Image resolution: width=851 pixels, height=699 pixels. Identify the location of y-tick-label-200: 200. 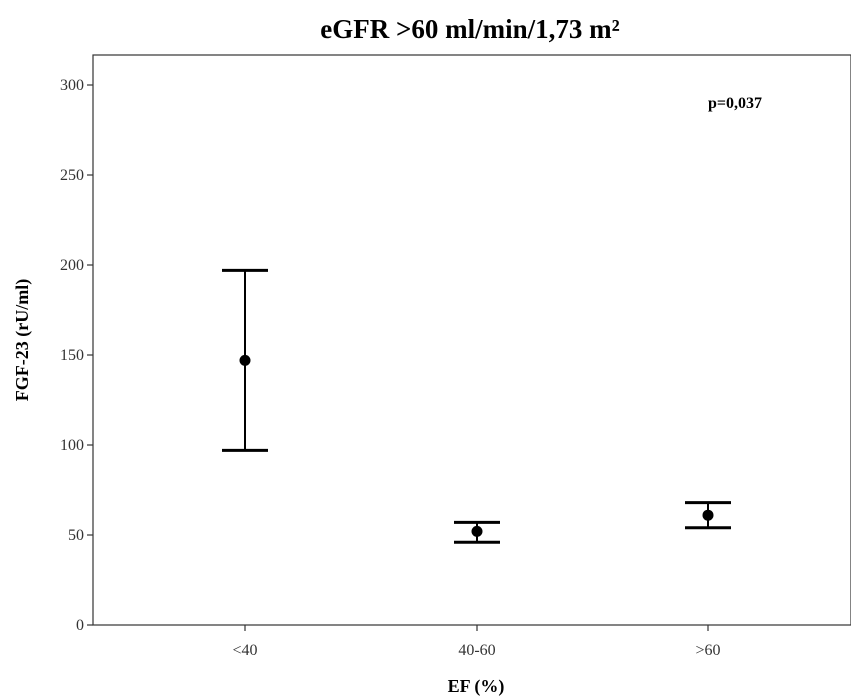
(72, 265).